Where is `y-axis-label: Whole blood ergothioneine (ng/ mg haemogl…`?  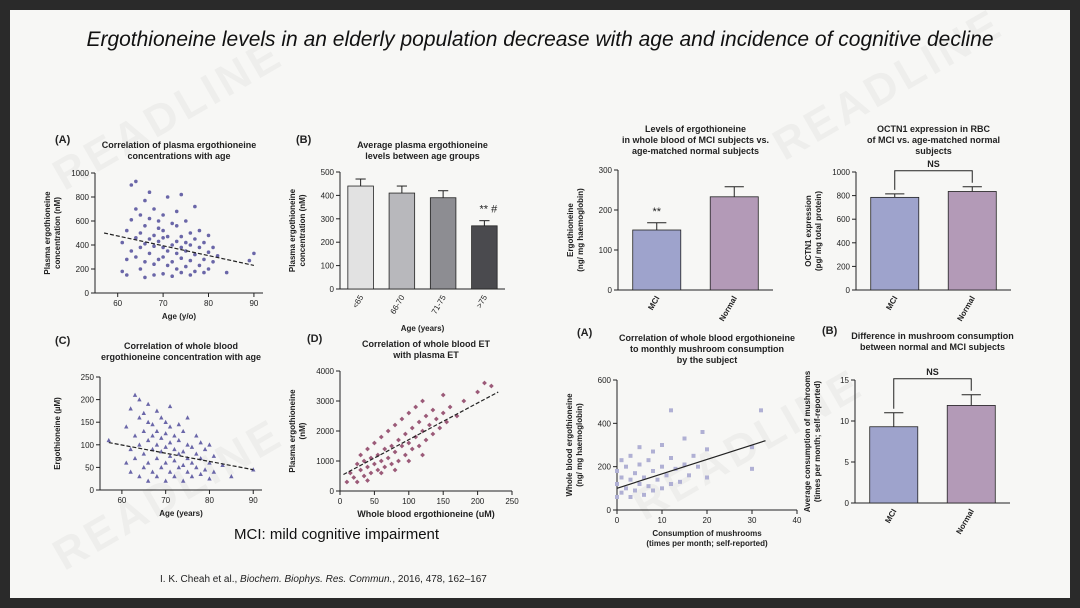 y-axis-label: Whole blood ergothioneine (ng/ mg haemogl… is located at coordinates (574, 445).